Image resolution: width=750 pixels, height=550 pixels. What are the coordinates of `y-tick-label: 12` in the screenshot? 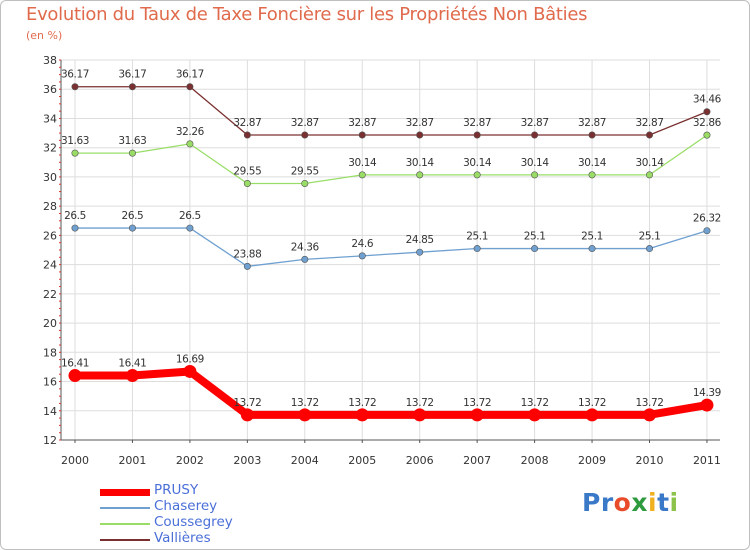 It's located at (50, 440).